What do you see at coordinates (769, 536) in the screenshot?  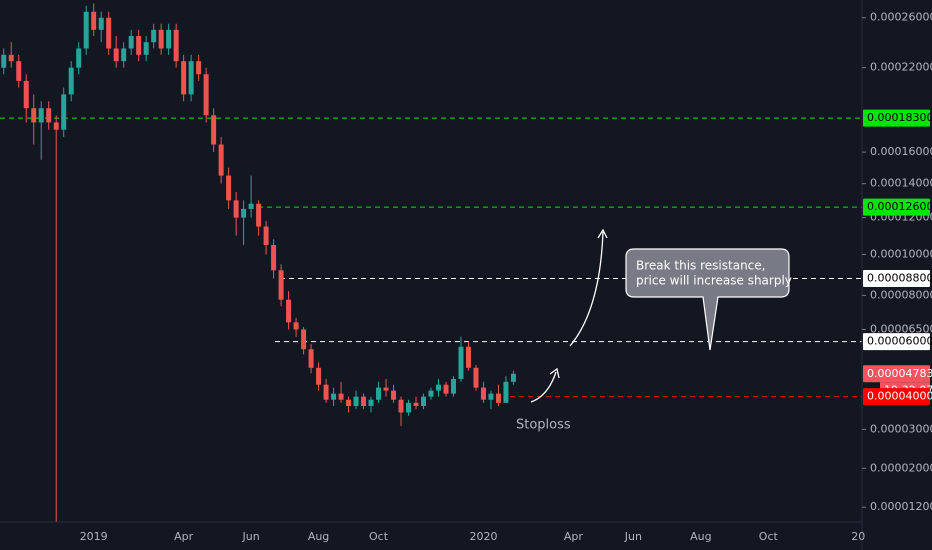 I see `x-tick-label: Oct` at bounding box center [769, 536].